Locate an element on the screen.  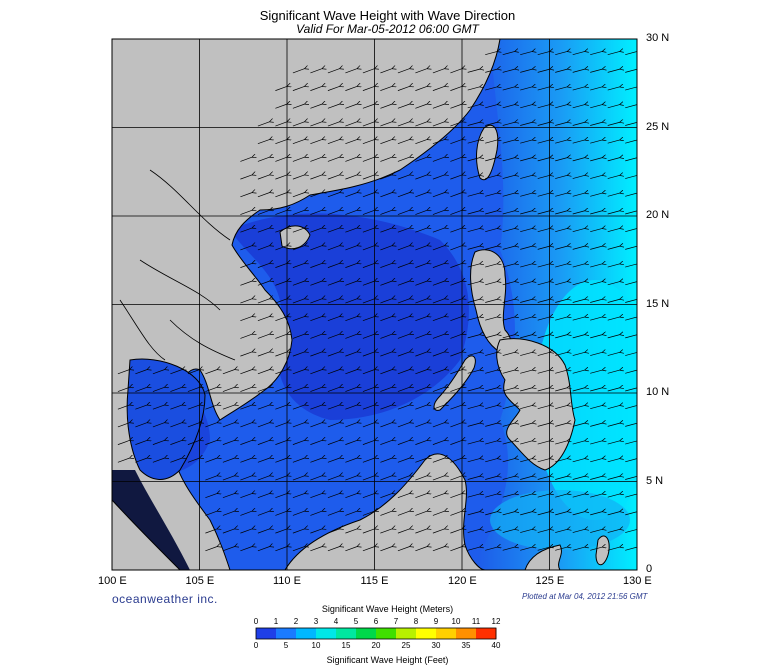
colorbar-swatch is located at coordinates (446, 633).